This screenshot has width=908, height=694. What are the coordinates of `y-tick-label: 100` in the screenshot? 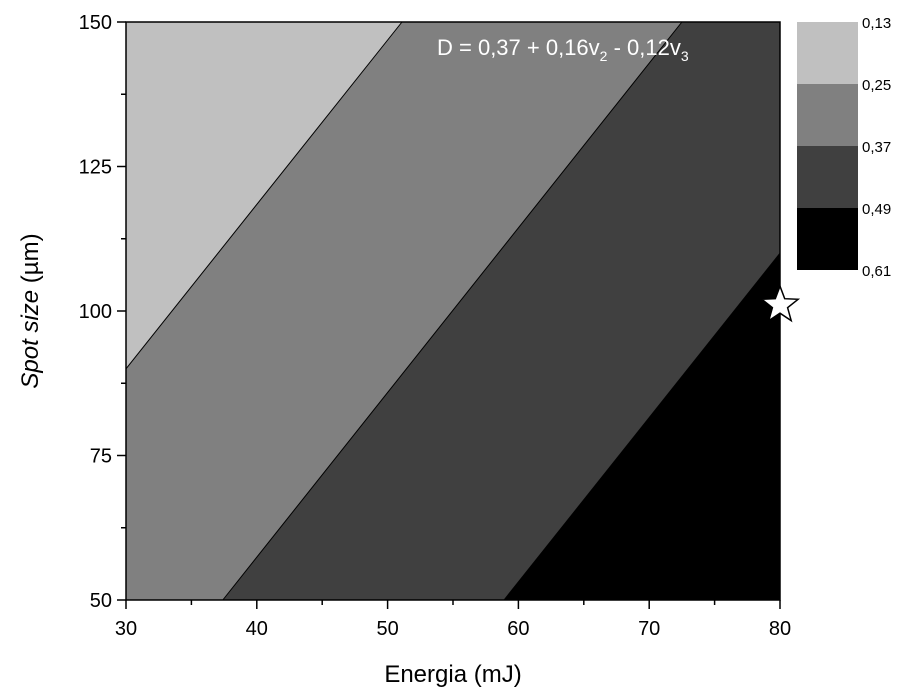 It's located at (95, 312).